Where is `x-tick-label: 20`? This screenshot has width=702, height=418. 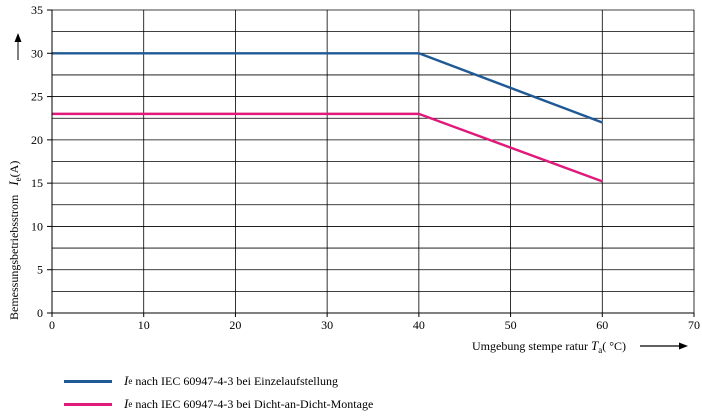
x-tick-label: 20 is located at coordinates (235, 325).